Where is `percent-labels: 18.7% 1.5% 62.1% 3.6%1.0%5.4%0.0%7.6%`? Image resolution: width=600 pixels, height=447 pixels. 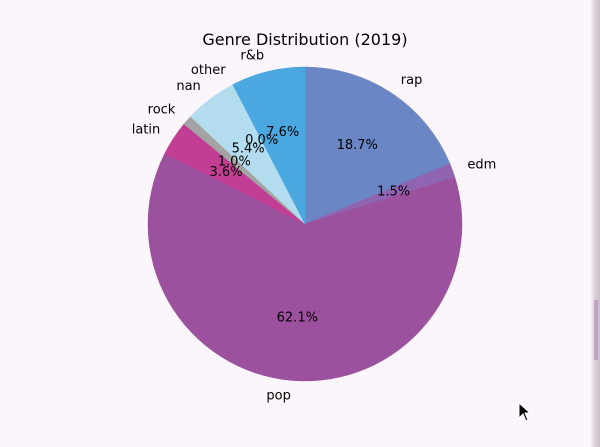 percent-labels: 18.7% 1.5% 62.1% 3.6%1.0%5.4%0.0%7.6% is located at coordinates (310, 225).